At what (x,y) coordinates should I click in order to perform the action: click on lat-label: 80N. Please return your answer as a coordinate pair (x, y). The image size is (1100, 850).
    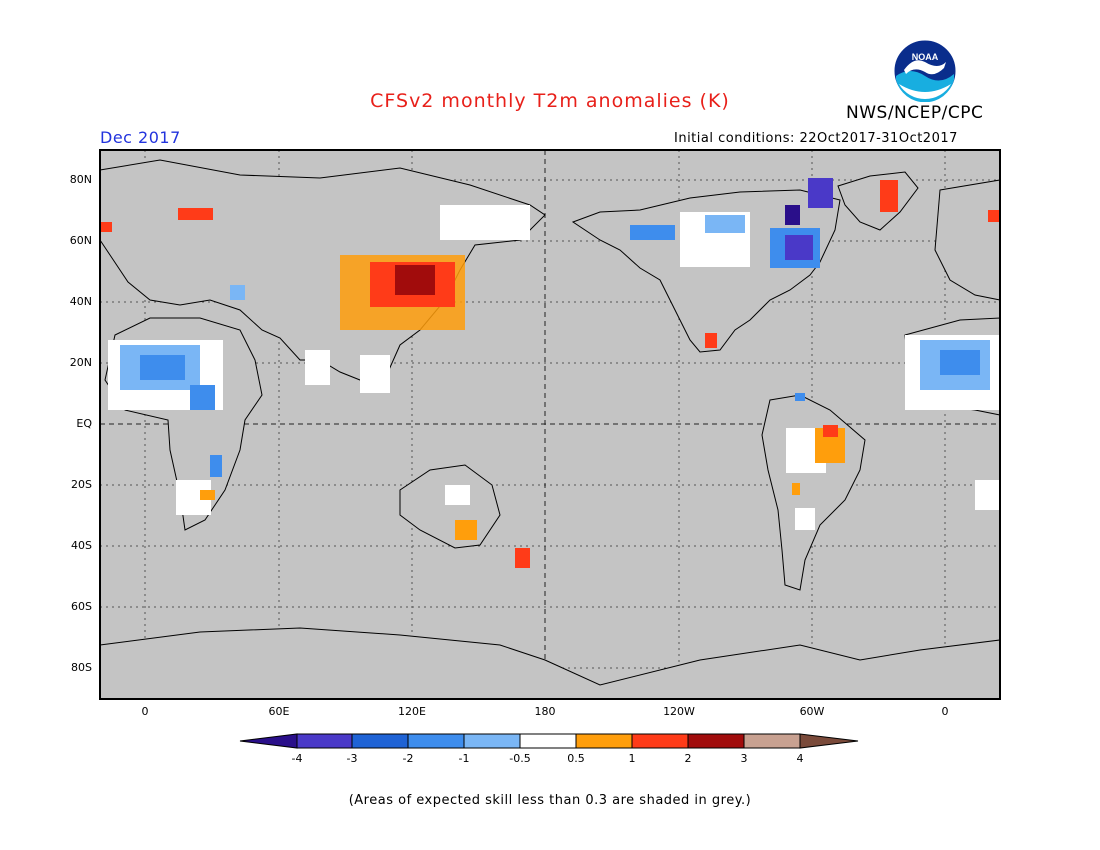
    Looking at the image, I should click on (80, 179).